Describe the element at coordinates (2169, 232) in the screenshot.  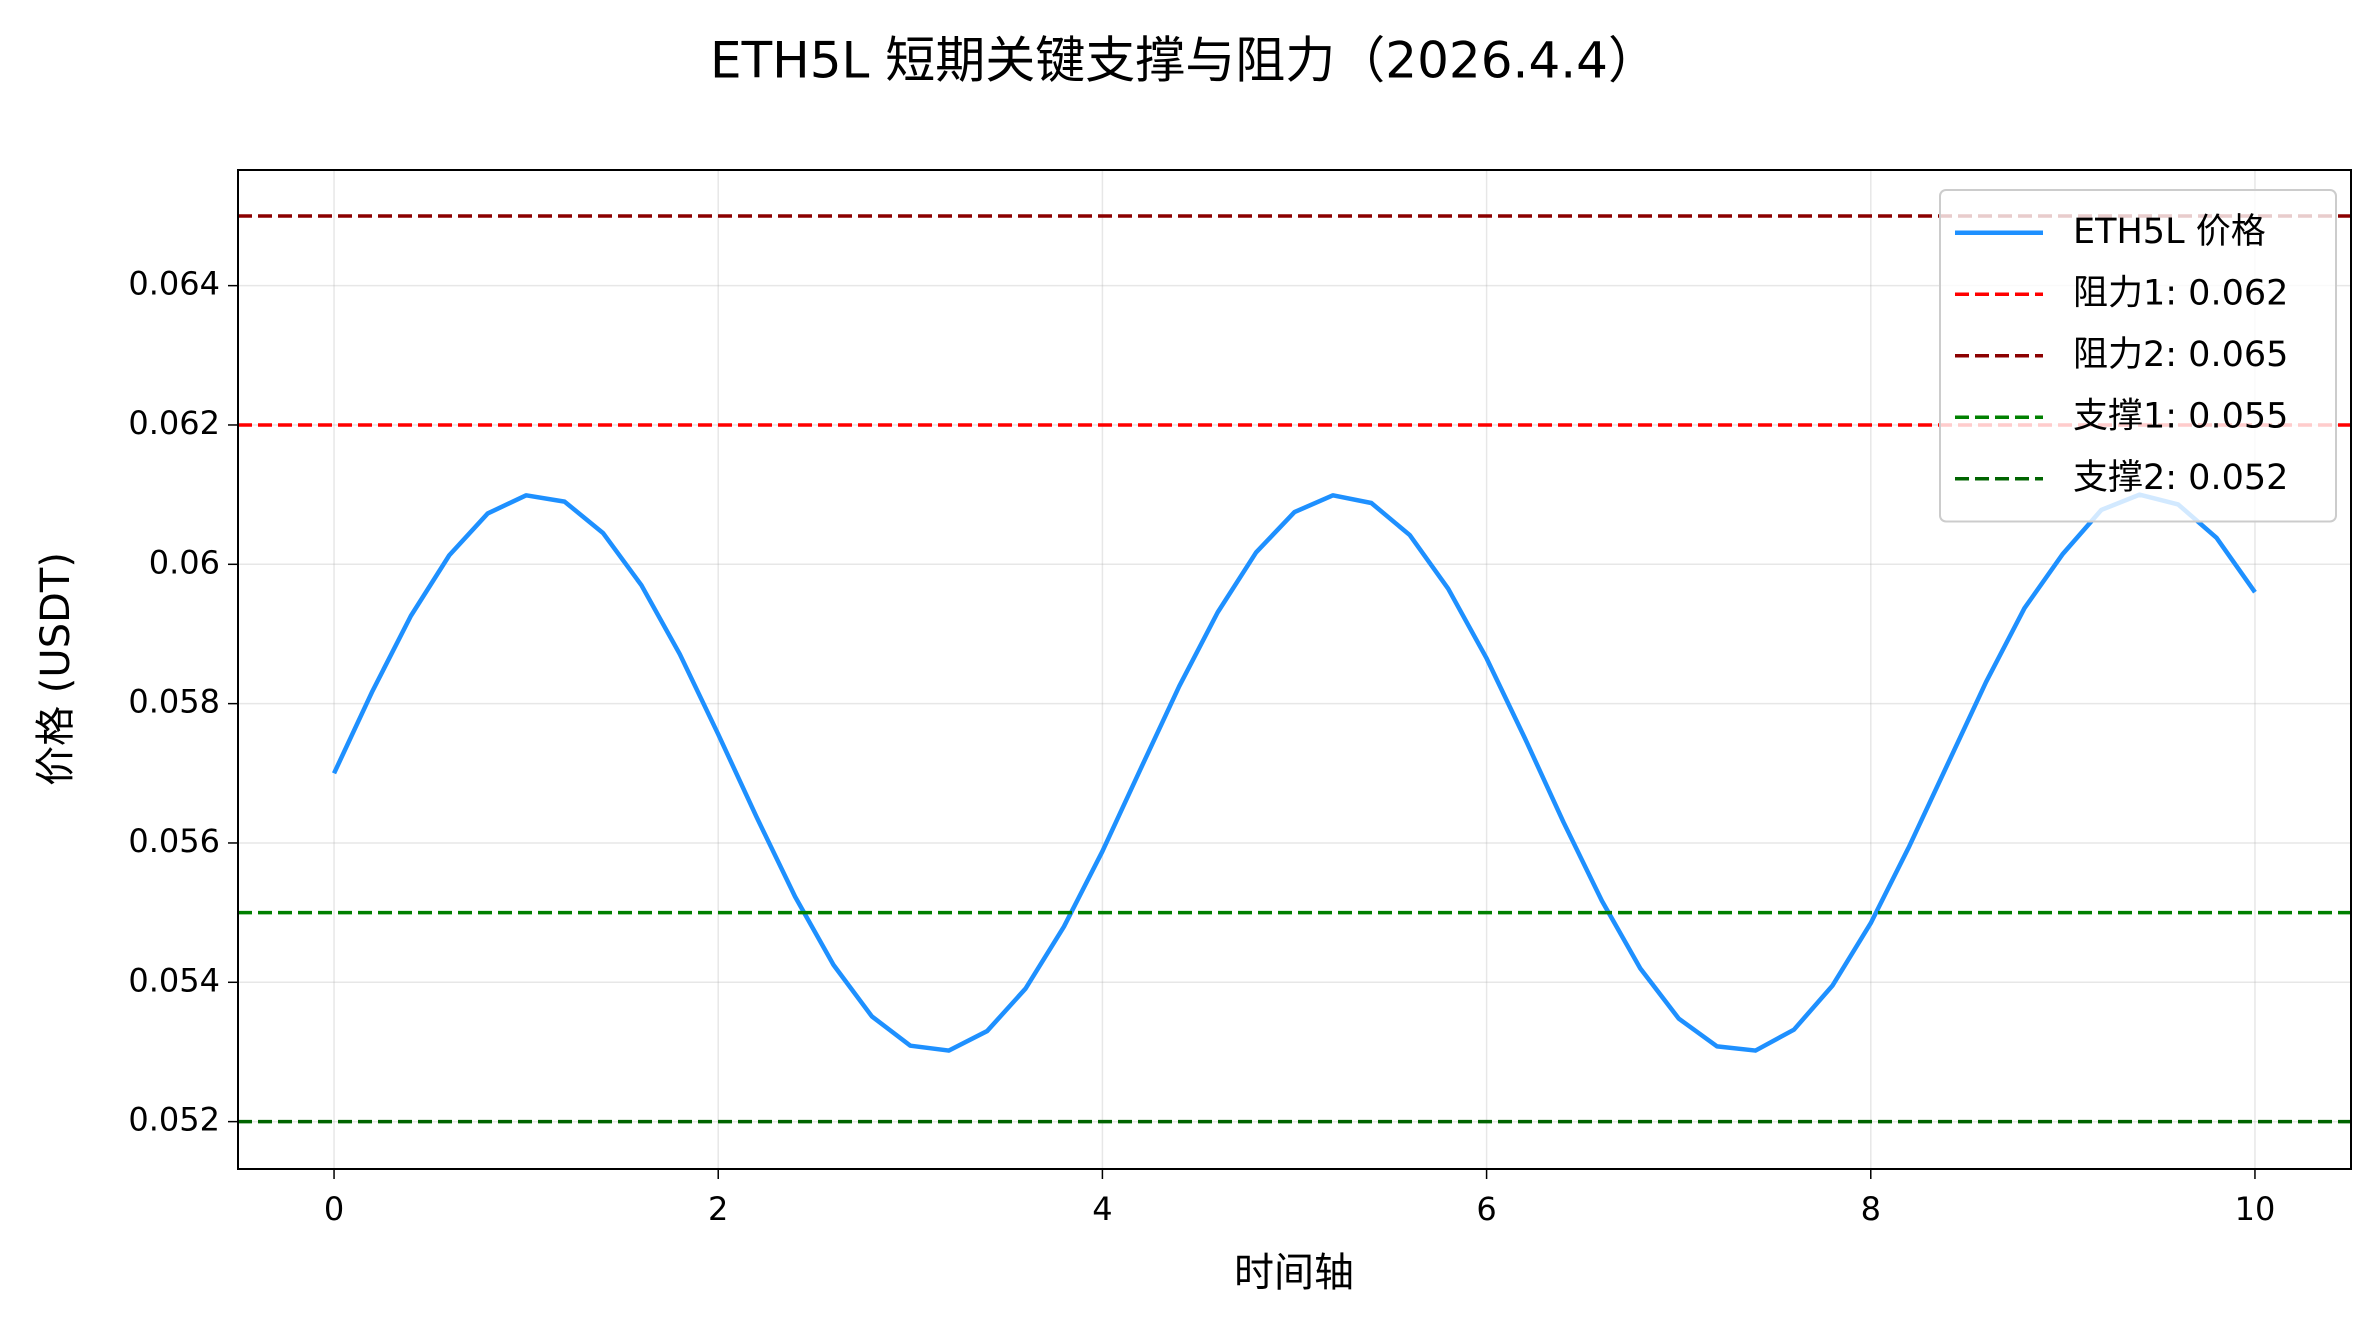
I see `legend-label: ETH5L 价格` at that location.